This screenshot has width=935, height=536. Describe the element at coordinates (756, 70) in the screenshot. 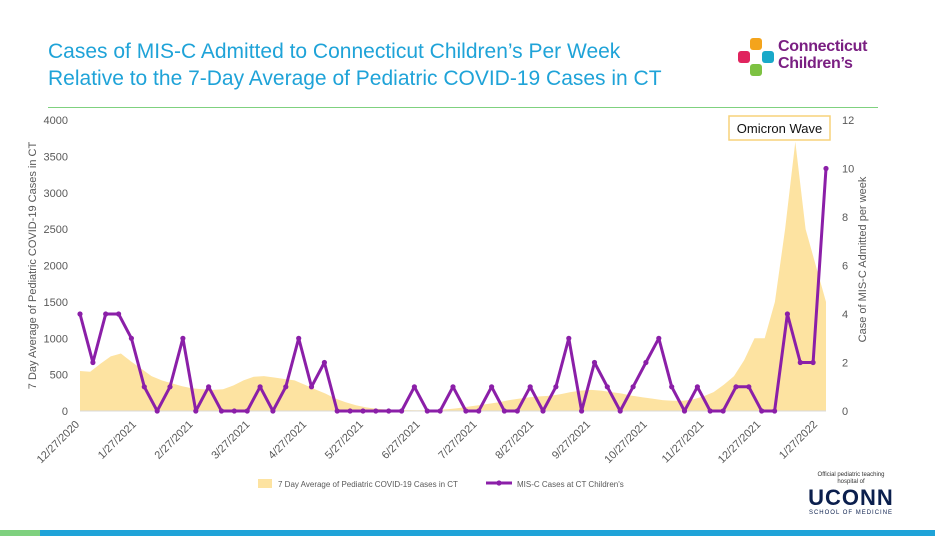

I see `logo-square-bottom` at that location.